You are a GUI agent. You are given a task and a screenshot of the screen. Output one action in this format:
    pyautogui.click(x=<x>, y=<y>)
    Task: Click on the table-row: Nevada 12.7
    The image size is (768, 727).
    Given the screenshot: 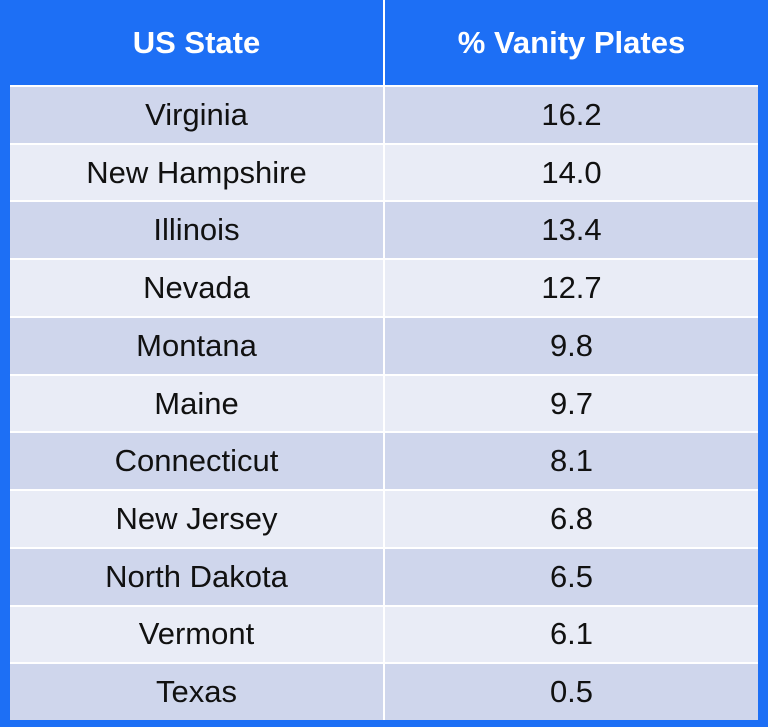 What is the action you would take?
    pyautogui.click(x=384, y=287)
    